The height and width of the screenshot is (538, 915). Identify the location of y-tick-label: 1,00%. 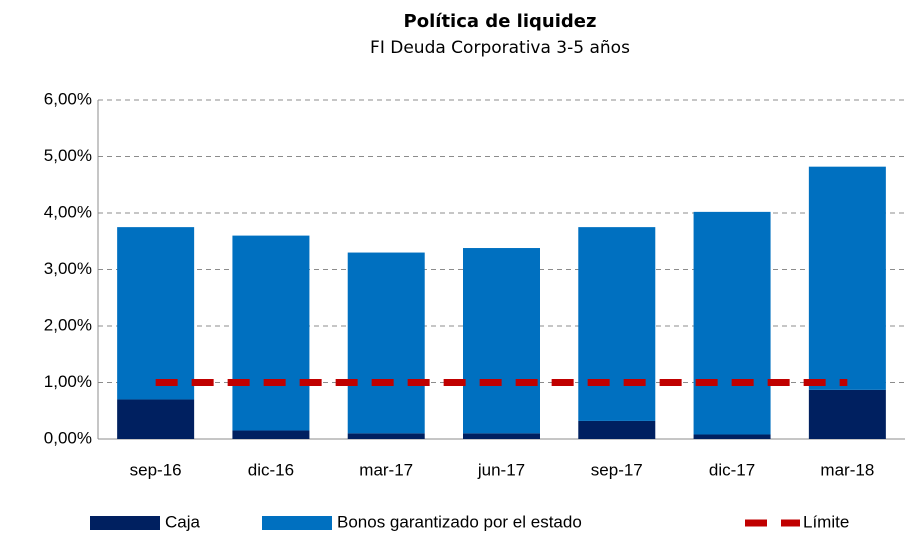
(68, 381).